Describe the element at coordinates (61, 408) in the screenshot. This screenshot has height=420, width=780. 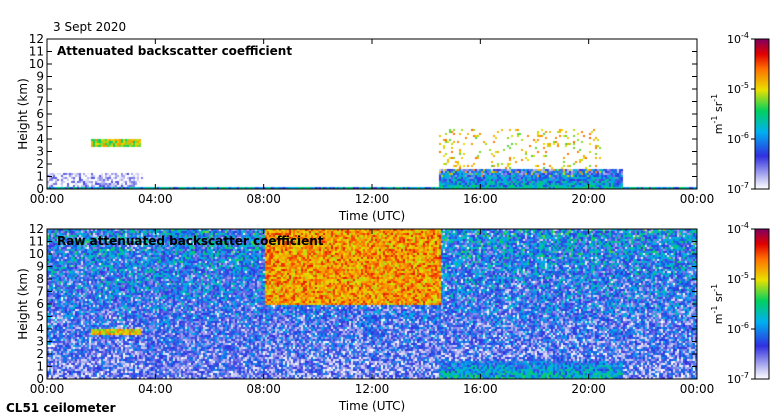
I see `instrument-label: CL51 ceilometer` at that location.